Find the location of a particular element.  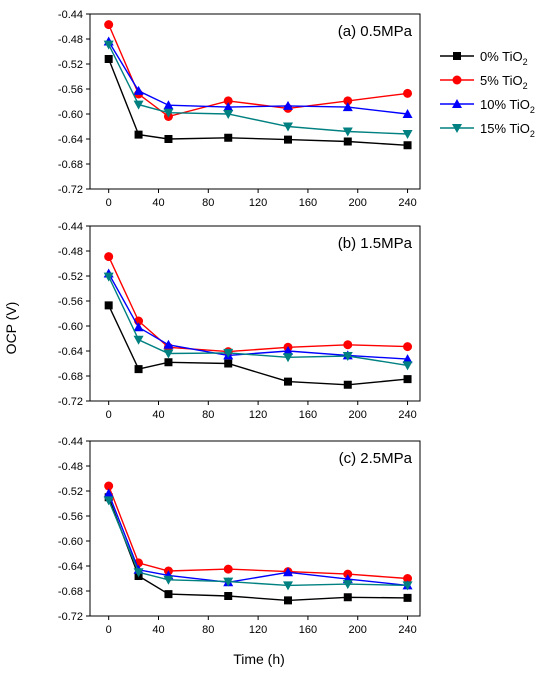

legend-item-1: 5% TiO2 is located at coordinates (484, 82).